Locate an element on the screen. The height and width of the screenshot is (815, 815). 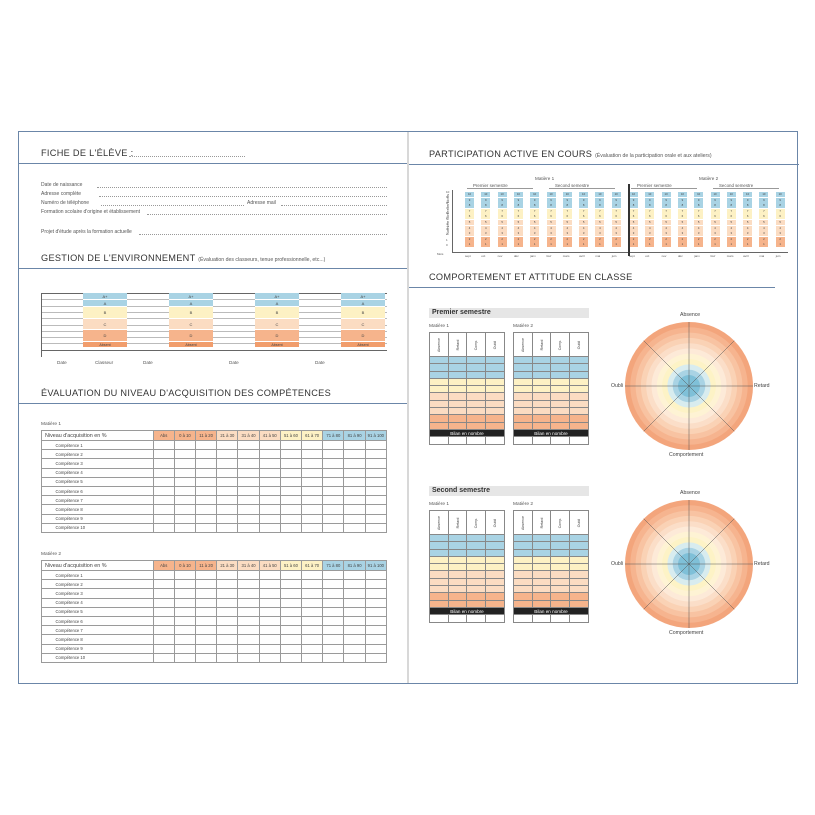
participation-cell: 5 is located at coordinates (518, 222).